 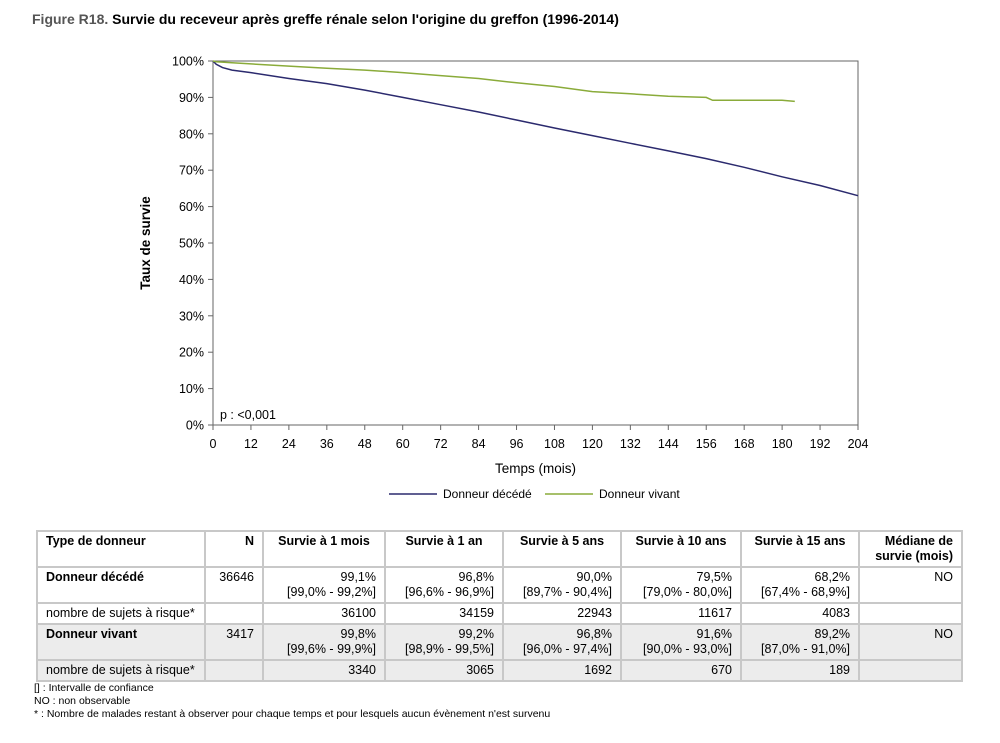 I want to click on x-axis-label: Temps (mois), so click(x=535, y=468).